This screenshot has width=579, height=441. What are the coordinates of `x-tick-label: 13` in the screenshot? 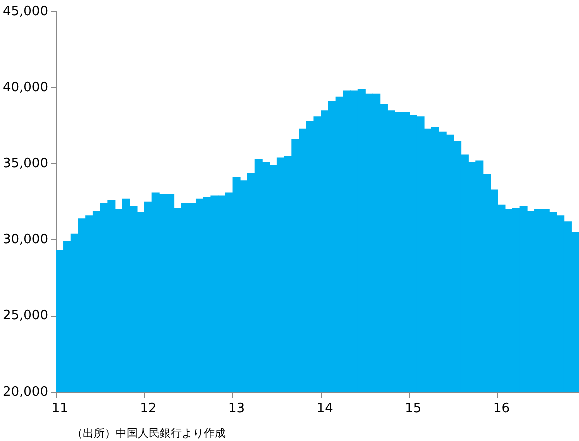 It's located at (237, 409).